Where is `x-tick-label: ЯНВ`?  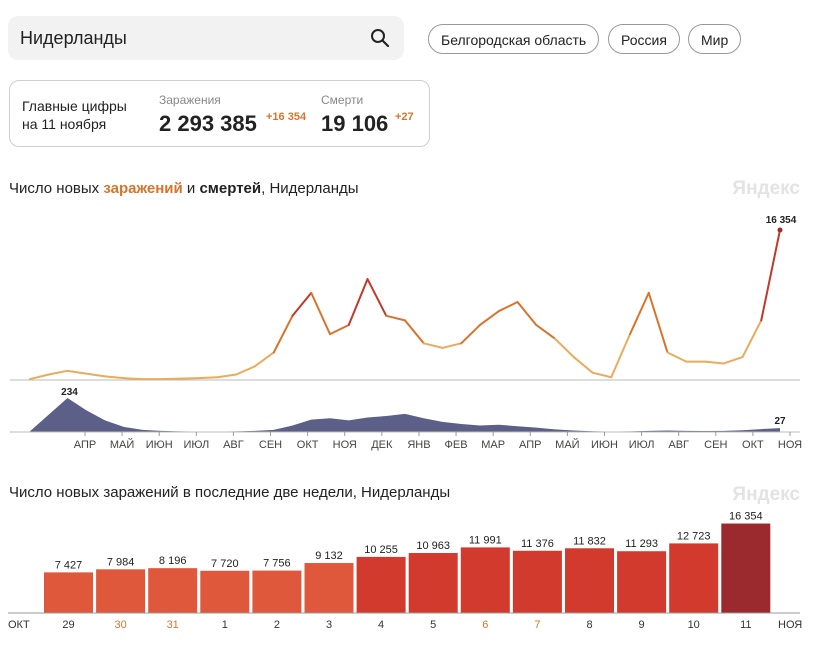 x-tick-label: ЯНВ is located at coordinates (418, 445).